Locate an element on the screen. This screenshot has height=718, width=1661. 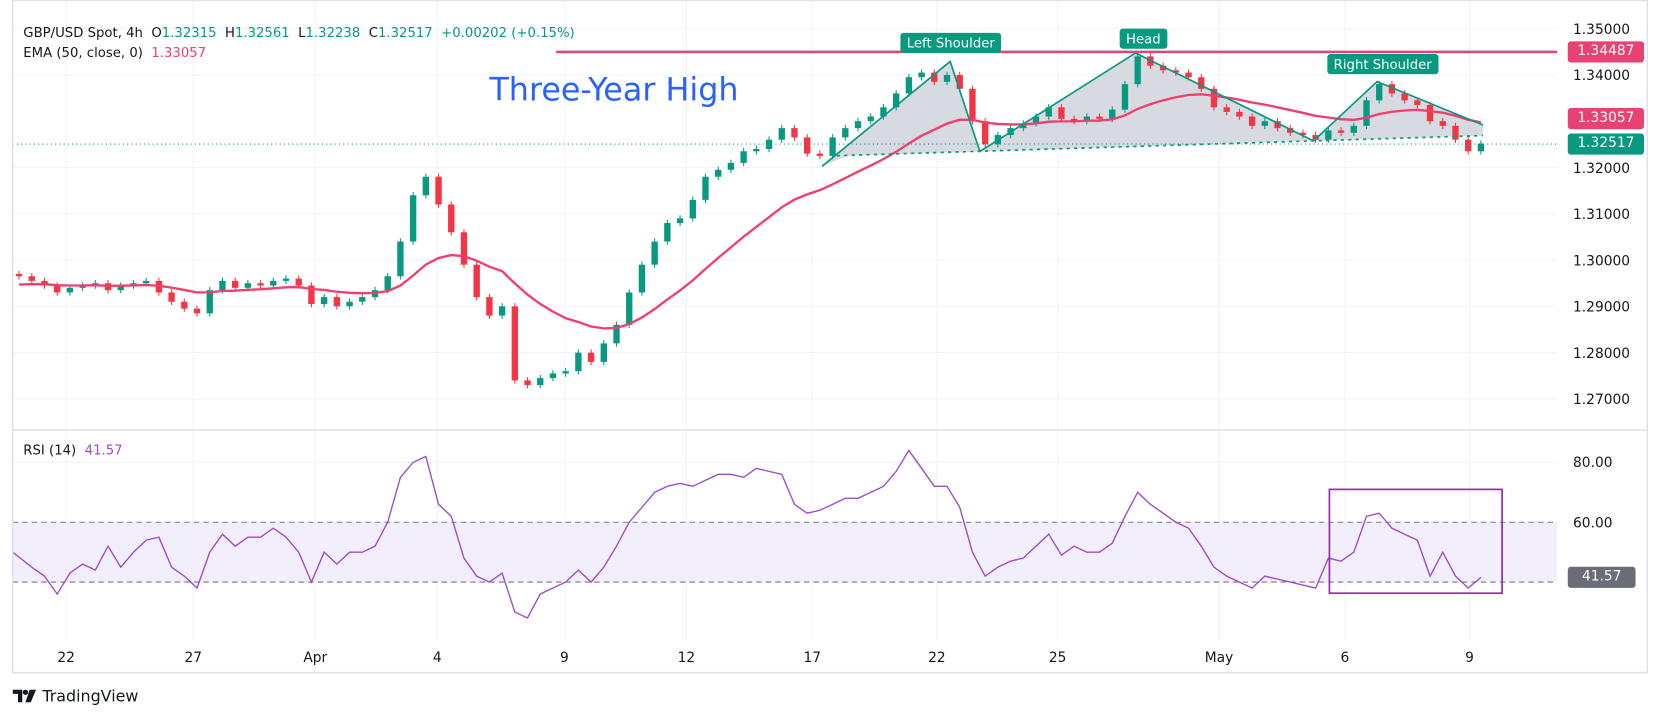
symbol-title: GBP/USD Spot, 4h is located at coordinates (83, 32).